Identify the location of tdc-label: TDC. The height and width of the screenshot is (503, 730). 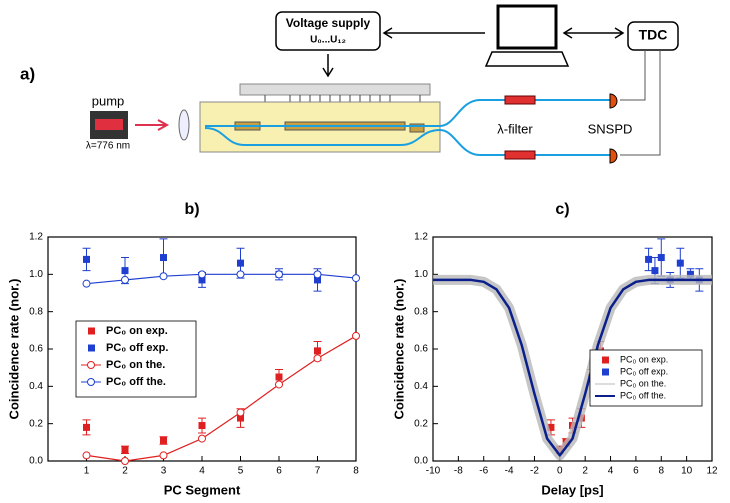
(653, 35).